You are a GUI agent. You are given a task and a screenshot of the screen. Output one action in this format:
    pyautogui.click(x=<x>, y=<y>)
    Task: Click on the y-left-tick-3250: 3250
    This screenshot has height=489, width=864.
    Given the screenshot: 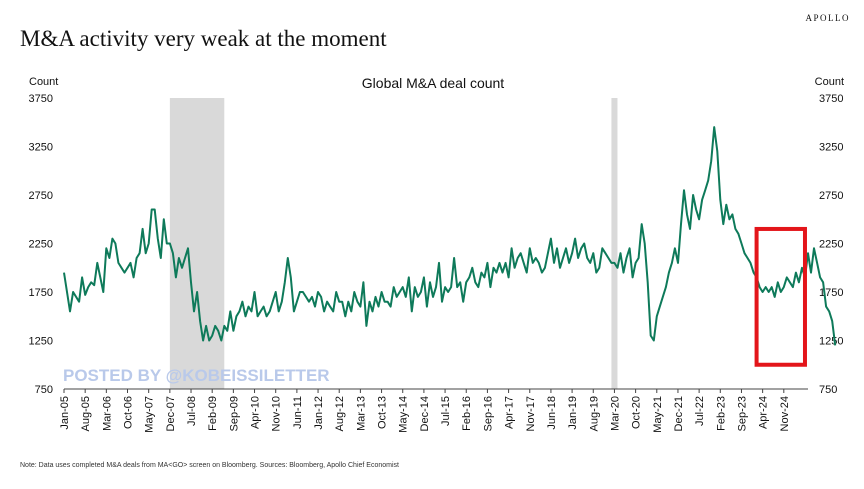 What is the action you would take?
    pyautogui.click(x=41, y=148)
    